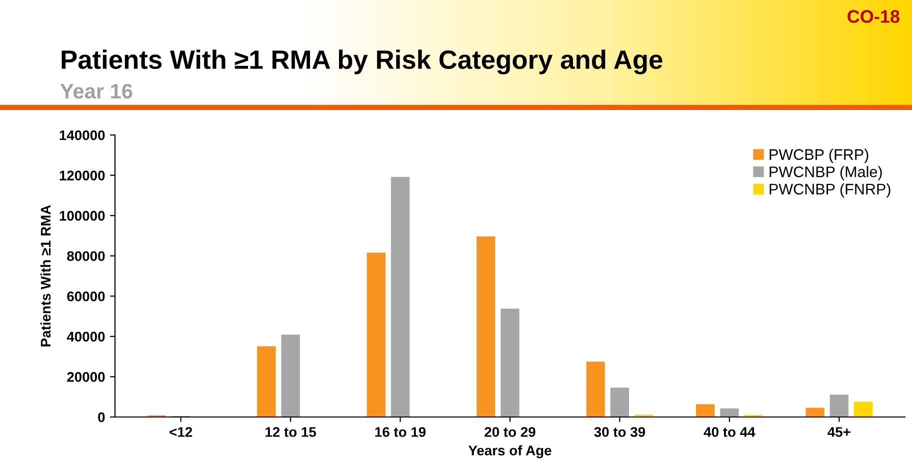  I want to click on chart-title: Patients With ≥1 RMA by Risk Category and Age, so click(362, 62).